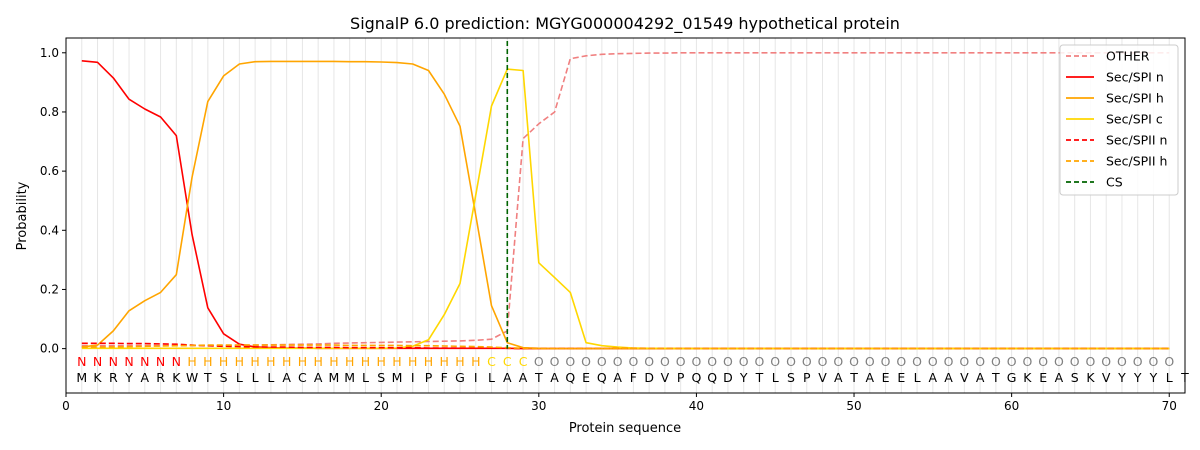  I want to click on series-line, so click(625, 347).